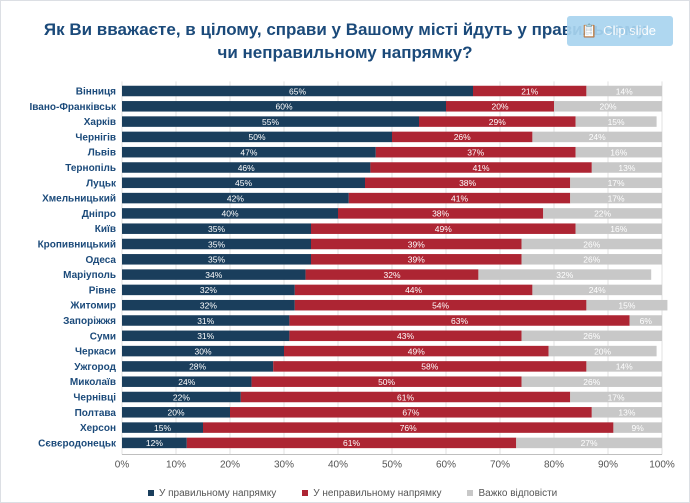 The width and height of the screenshot is (690, 503). I want to click on legend-swatch-wrong, so click(305, 493).